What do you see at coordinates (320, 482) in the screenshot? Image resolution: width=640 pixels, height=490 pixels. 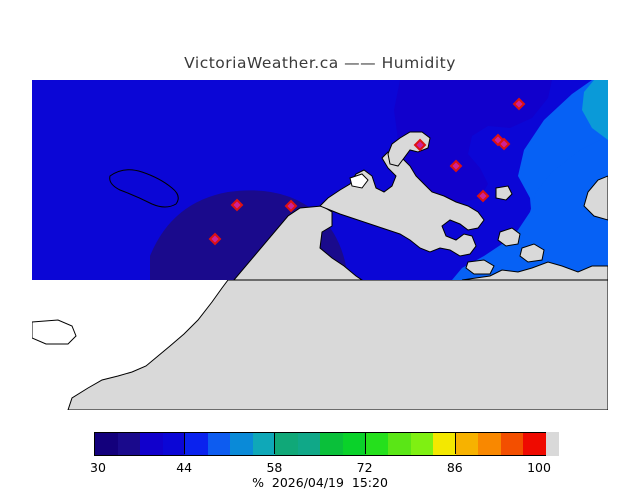 I see `colorbar-caption: % 2026/04/19 15:20` at bounding box center [320, 482].